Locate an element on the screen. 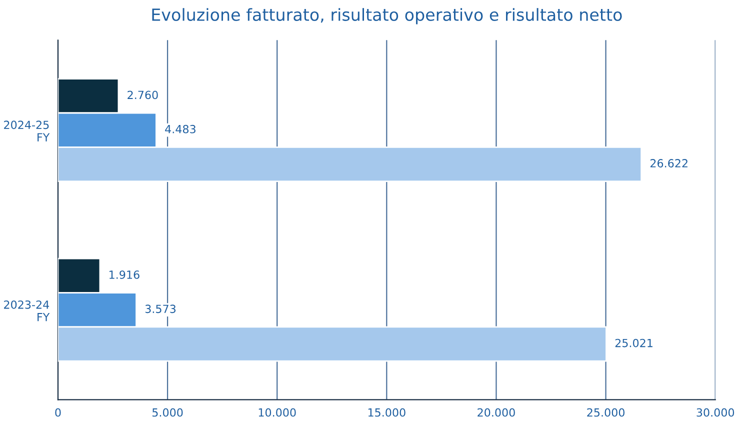 The height and width of the screenshot is (423, 753). x-tick-label: 10.000 is located at coordinates (277, 412).